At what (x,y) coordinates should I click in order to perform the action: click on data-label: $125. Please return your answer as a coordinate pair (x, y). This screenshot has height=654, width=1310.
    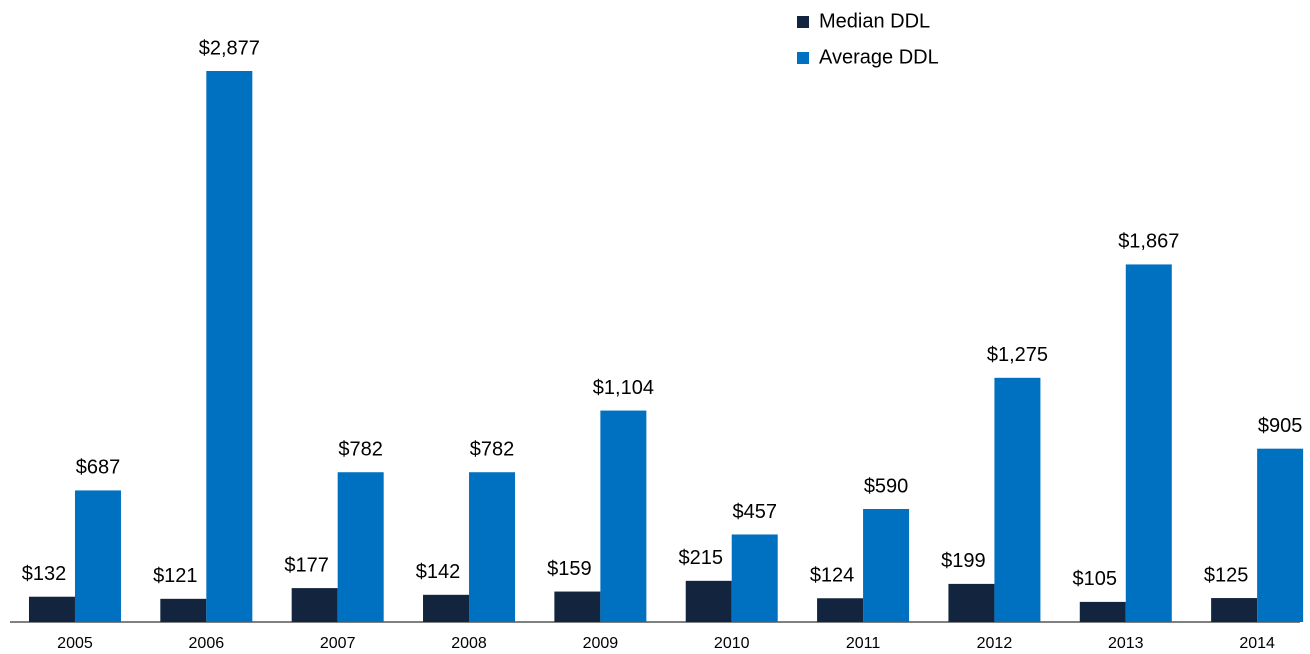
    Looking at the image, I should click on (1226, 575).